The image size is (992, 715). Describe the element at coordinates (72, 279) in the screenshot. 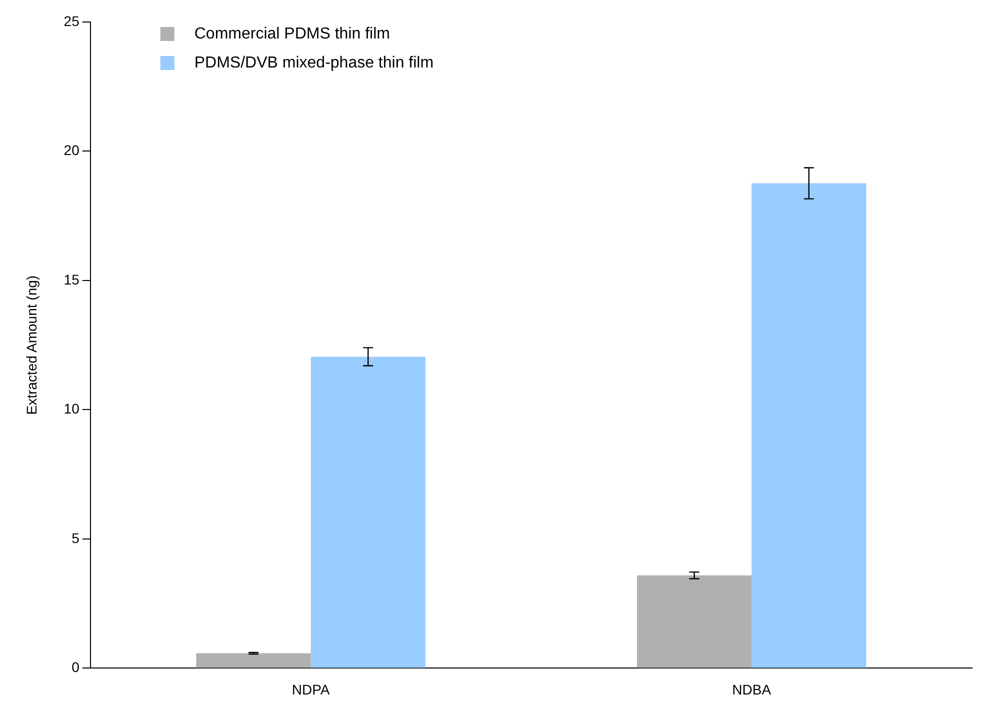

I see `y-tick-label: 15` at that location.